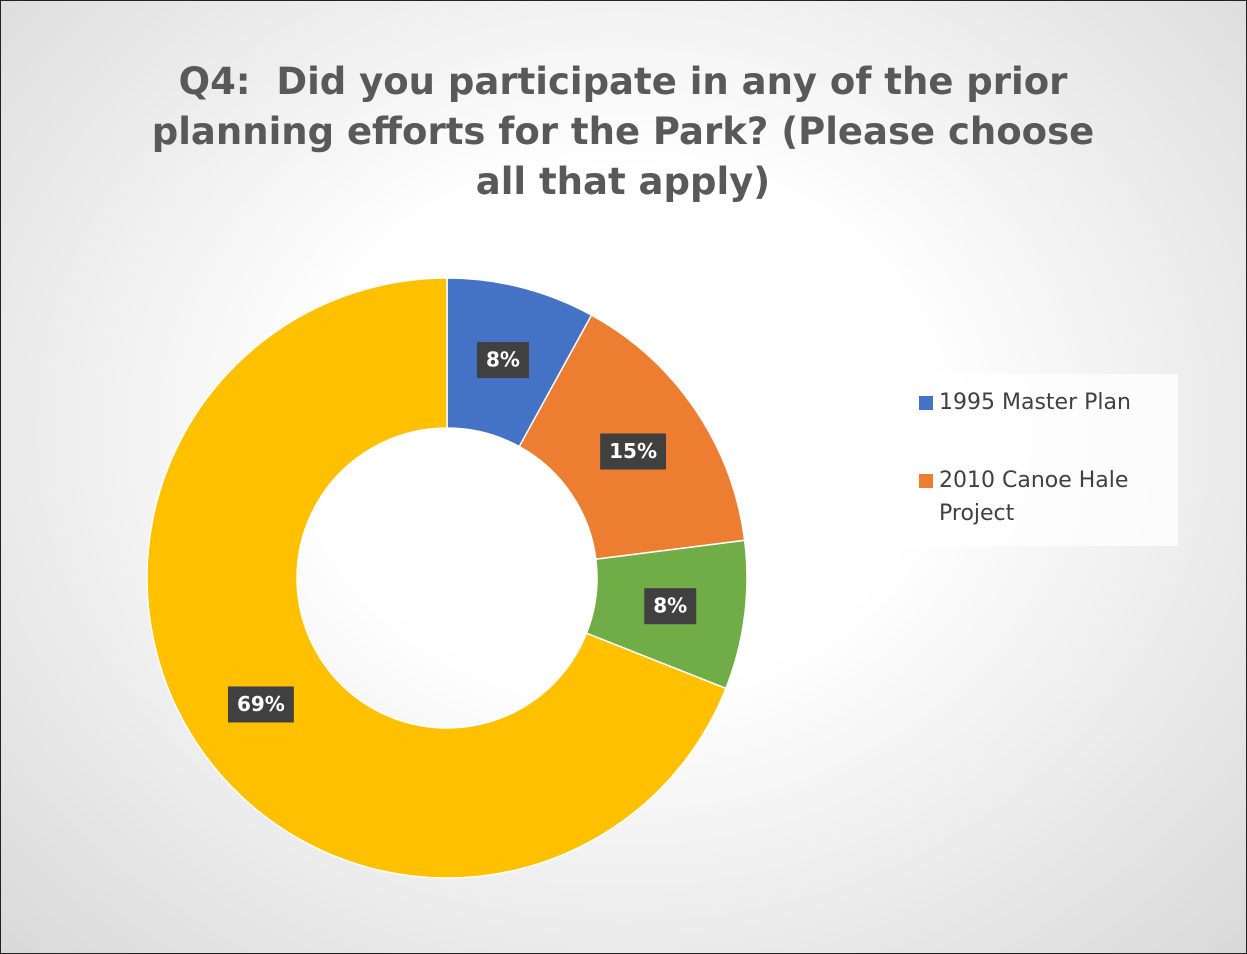  I want to click on legend-item: 1995 Master Plan, so click(1044, 402).